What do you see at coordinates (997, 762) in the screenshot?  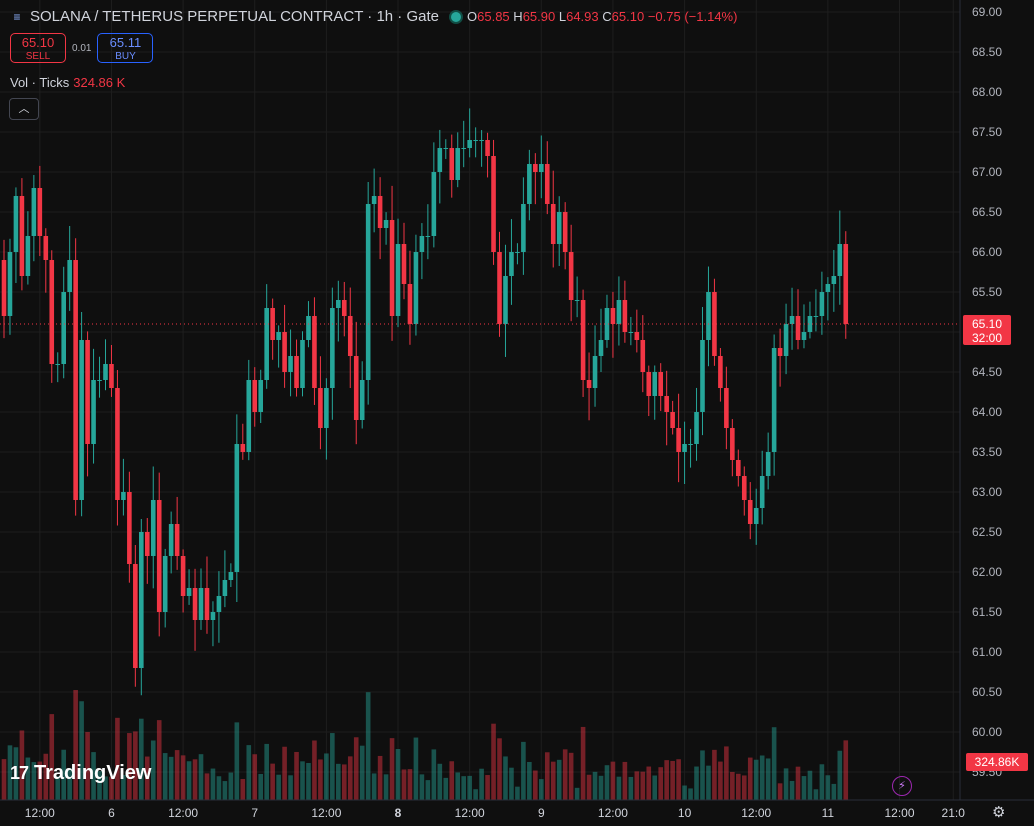 I see `volume-badge-text: 324.86K` at bounding box center [997, 762].